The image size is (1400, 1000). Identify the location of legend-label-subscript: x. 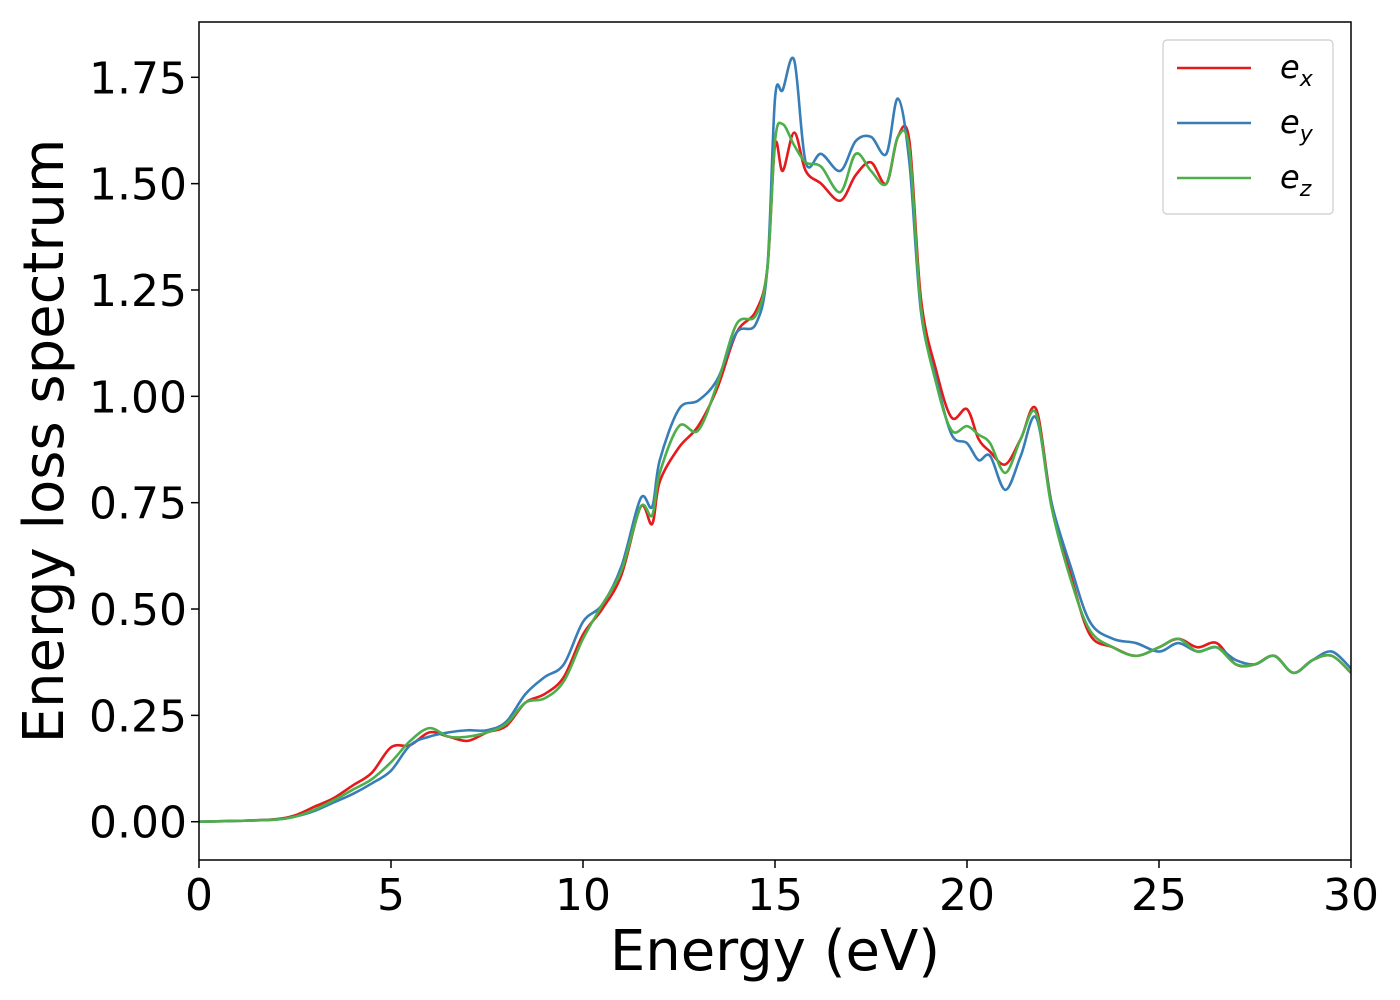
(1306, 79).